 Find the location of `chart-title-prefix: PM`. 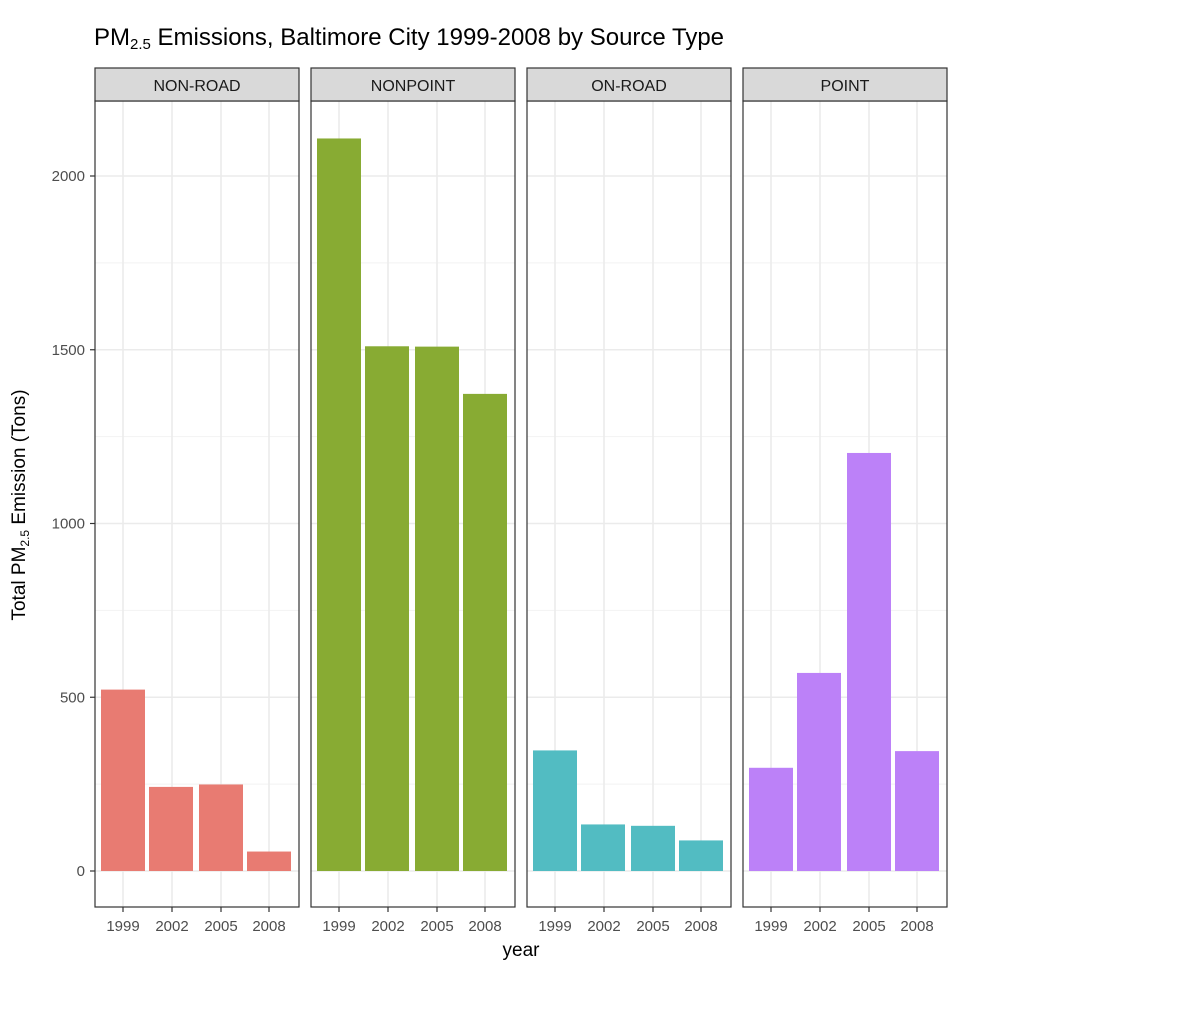

chart-title-prefix: PM is located at coordinates (112, 37).